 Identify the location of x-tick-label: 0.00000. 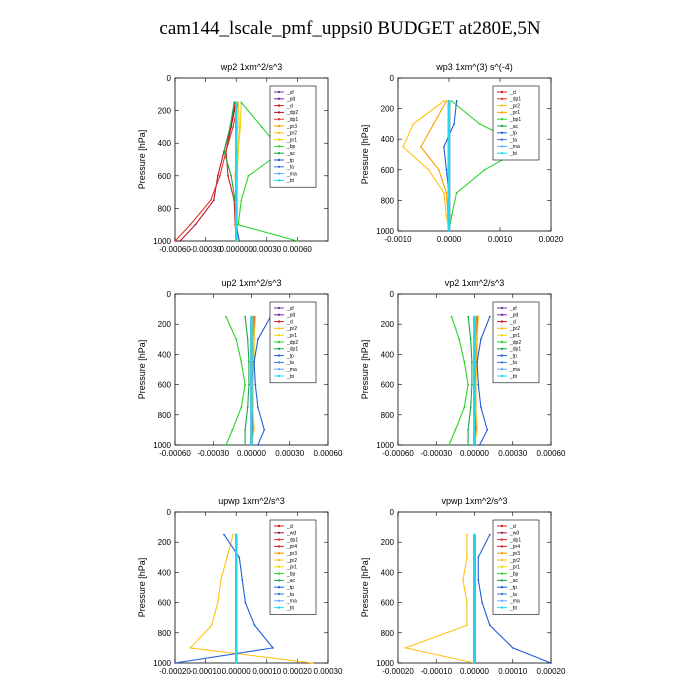
(474, 671).